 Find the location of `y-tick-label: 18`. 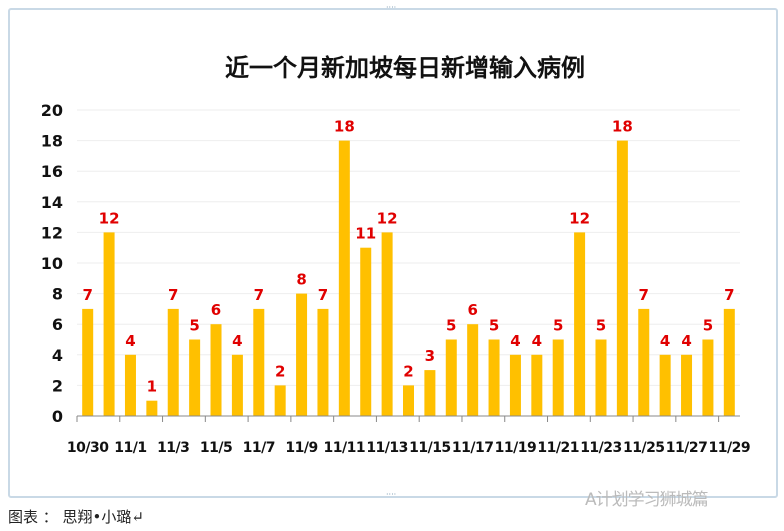

y-tick-label: 18 is located at coordinates (52, 141).